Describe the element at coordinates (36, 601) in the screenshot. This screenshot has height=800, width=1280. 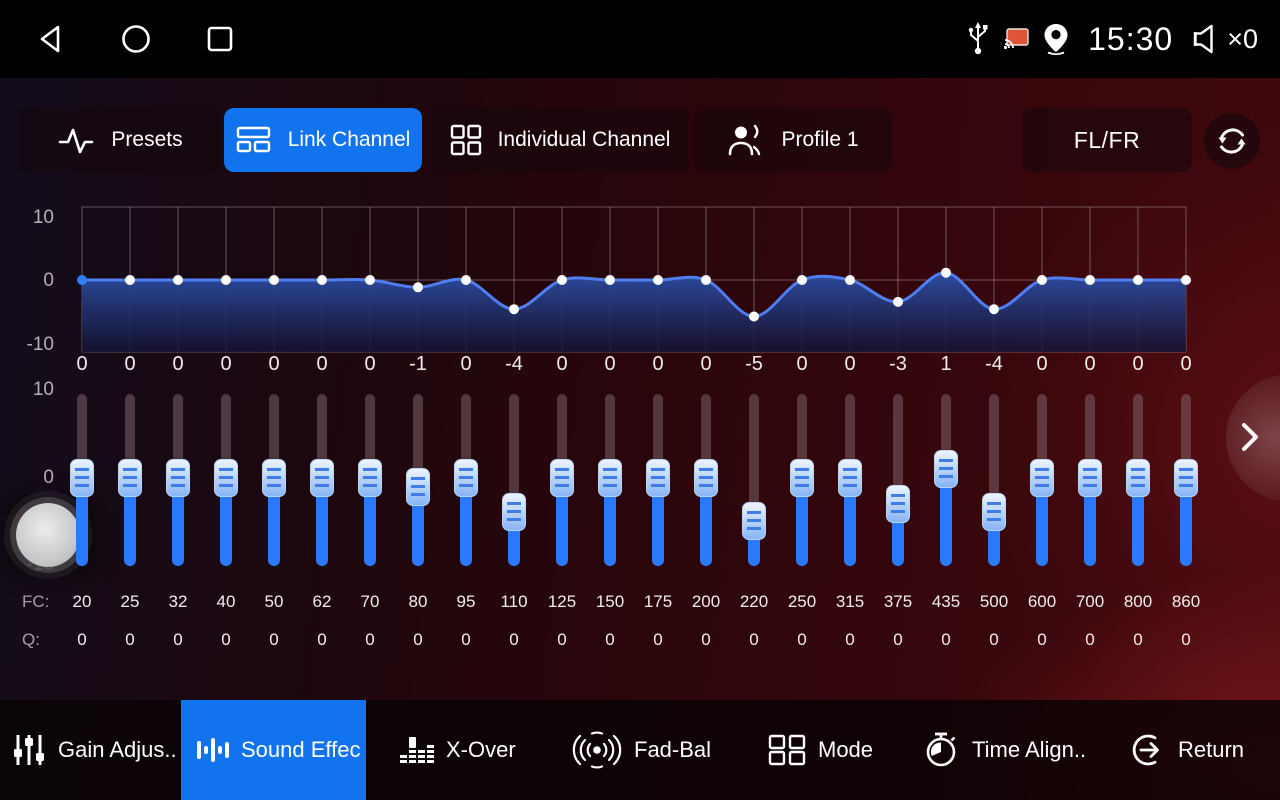
I see `fc-row-label: FC:` at that location.